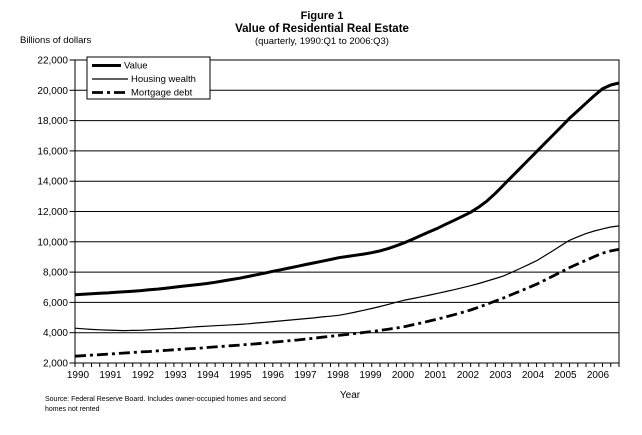 This screenshot has width=642, height=435. I want to click on y-tick-label: 20,000, so click(52, 91).